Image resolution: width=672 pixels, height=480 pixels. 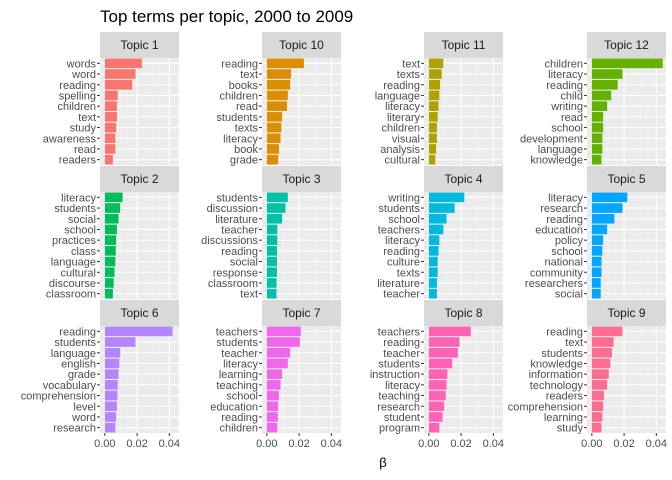 I want to click on facet-strip-label: Topic 1, so click(x=139, y=45).